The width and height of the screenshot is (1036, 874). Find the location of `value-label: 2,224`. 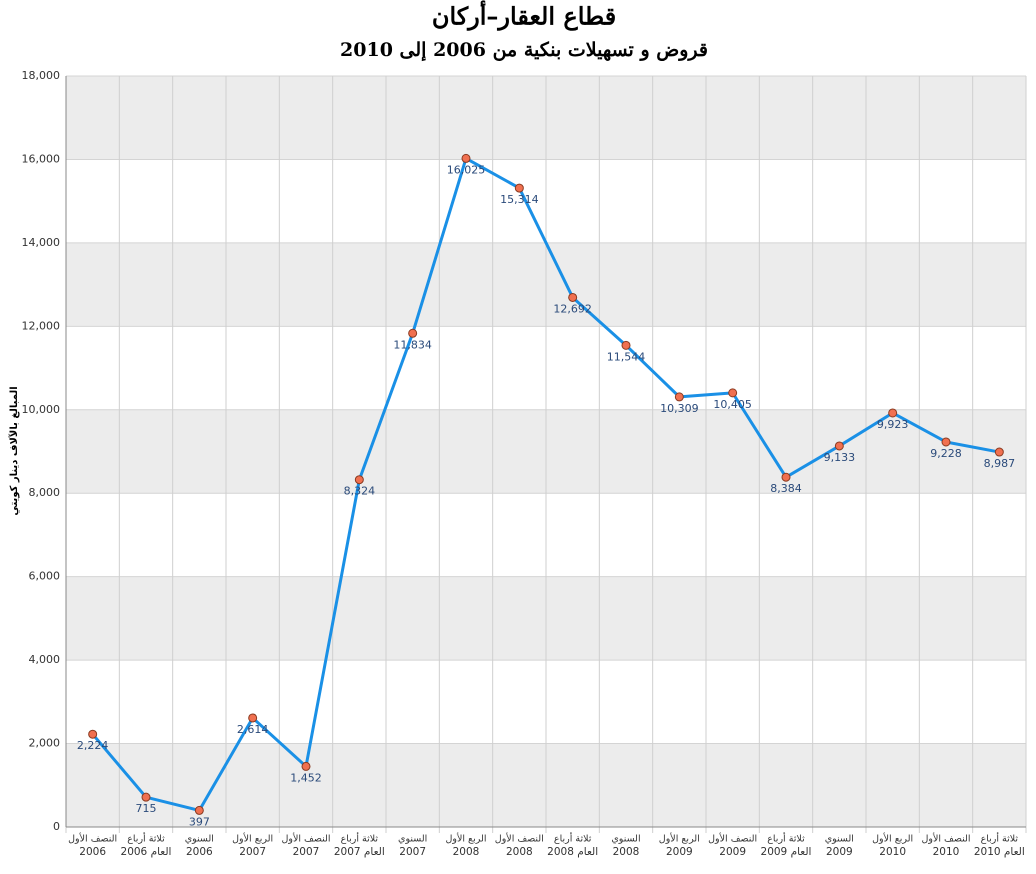

value-label: 2,224 is located at coordinates (93, 745).